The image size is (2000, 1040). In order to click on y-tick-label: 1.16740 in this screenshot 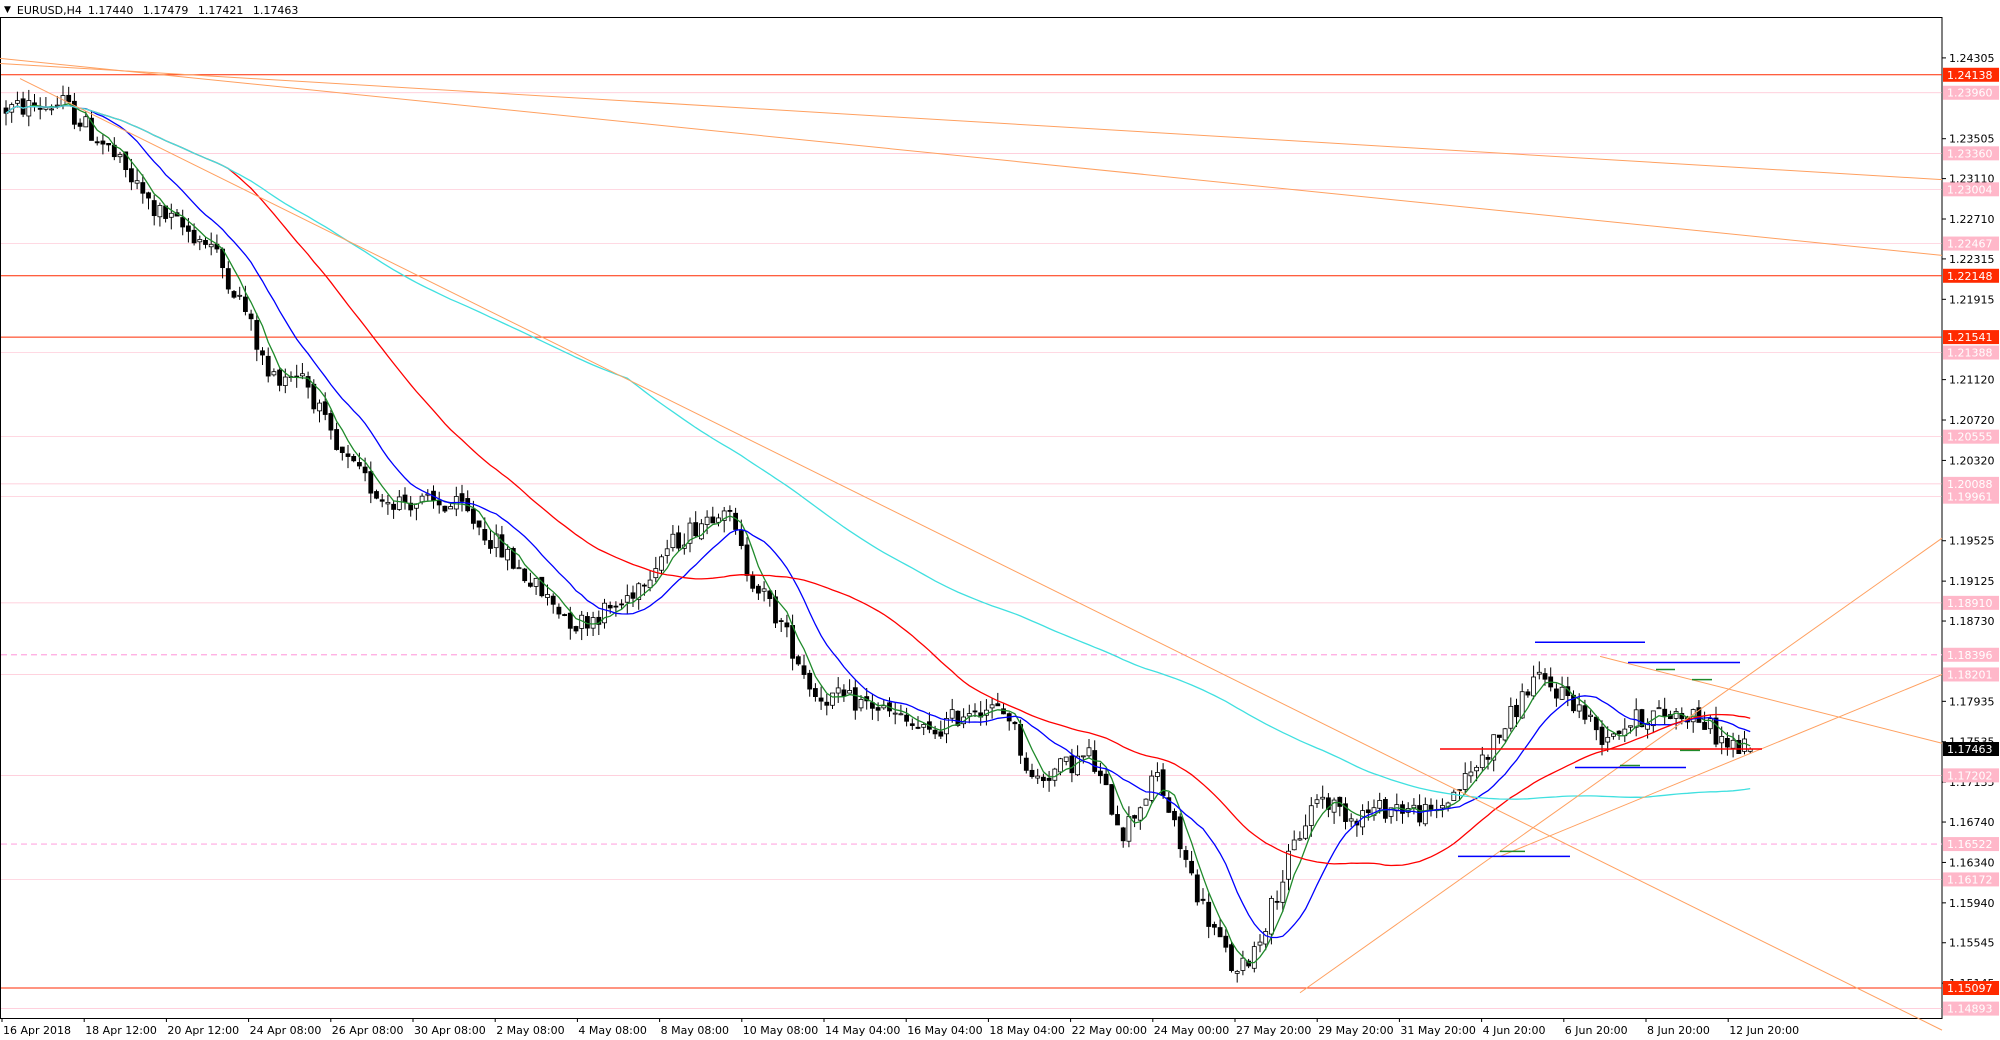, I will do `click(1972, 822)`.